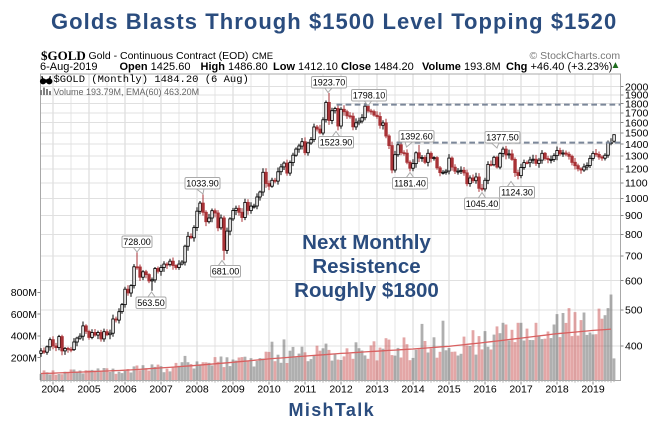  What do you see at coordinates (202, 183) in the screenshot?
I see `svg-text: 1033.90` at bounding box center [202, 183].